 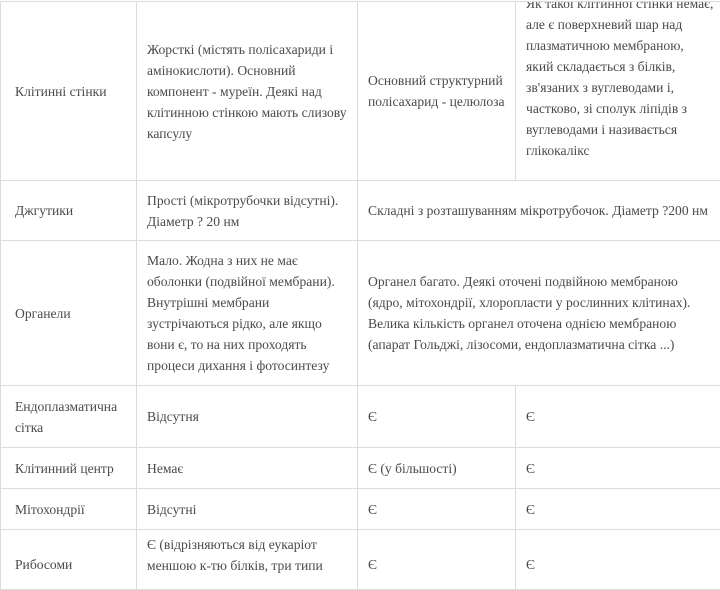 I want to click on table-row: Мітохондрії Відсутні Є Є, so click(x=360, y=509).